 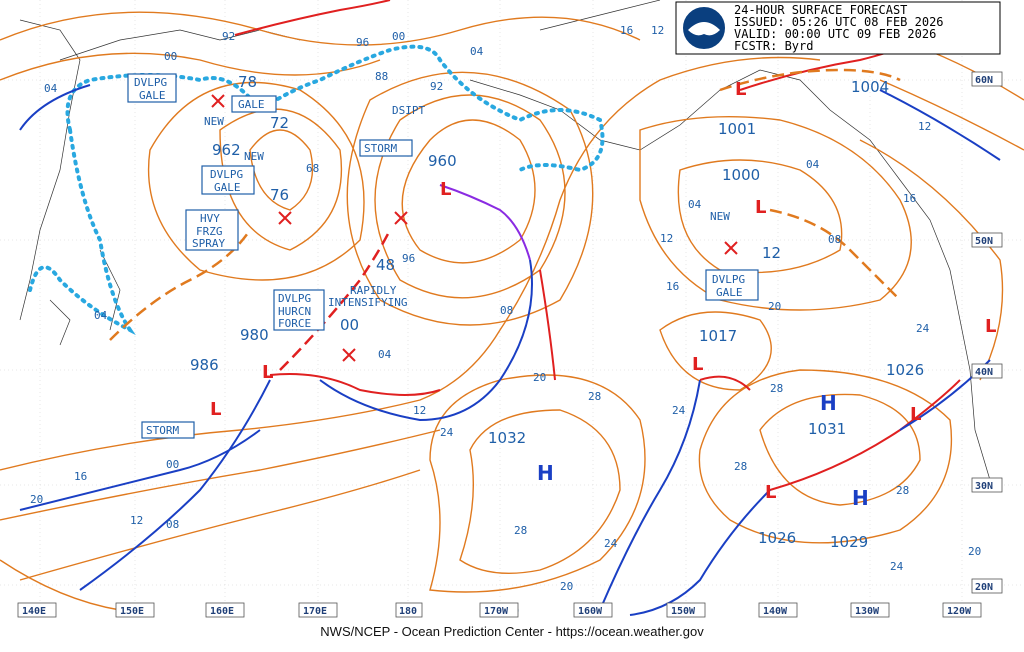 I want to click on central-pressure: 962, so click(x=226, y=150).